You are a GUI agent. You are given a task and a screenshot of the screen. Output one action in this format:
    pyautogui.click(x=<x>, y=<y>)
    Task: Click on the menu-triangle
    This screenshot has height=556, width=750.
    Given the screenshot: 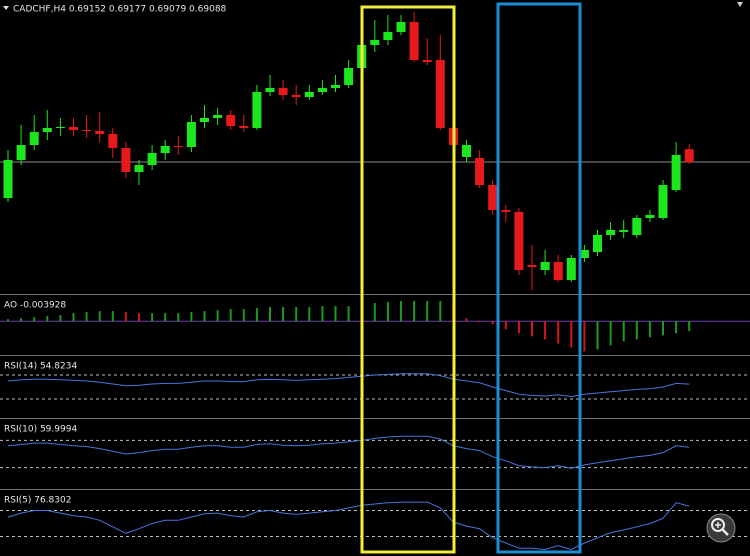 What is the action you would take?
    pyautogui.click(x=6, y=8)
    